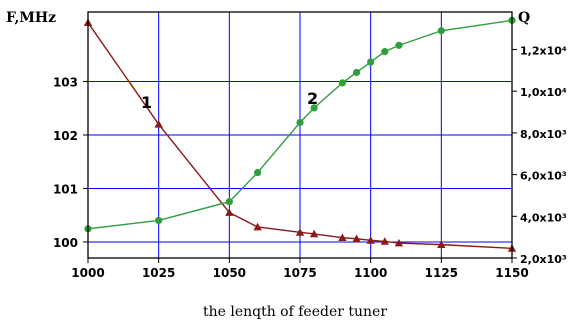 This screenshot has height=327, width=575. I want to click on x-tick-label: 1075, so click(299, 273).